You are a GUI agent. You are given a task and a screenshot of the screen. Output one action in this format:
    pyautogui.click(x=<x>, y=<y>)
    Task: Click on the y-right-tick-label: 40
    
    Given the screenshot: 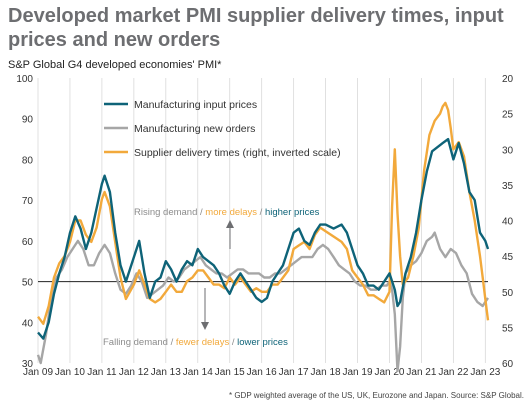 What is the action you would take?
    pyautogui.click(x=508, y=222)
    